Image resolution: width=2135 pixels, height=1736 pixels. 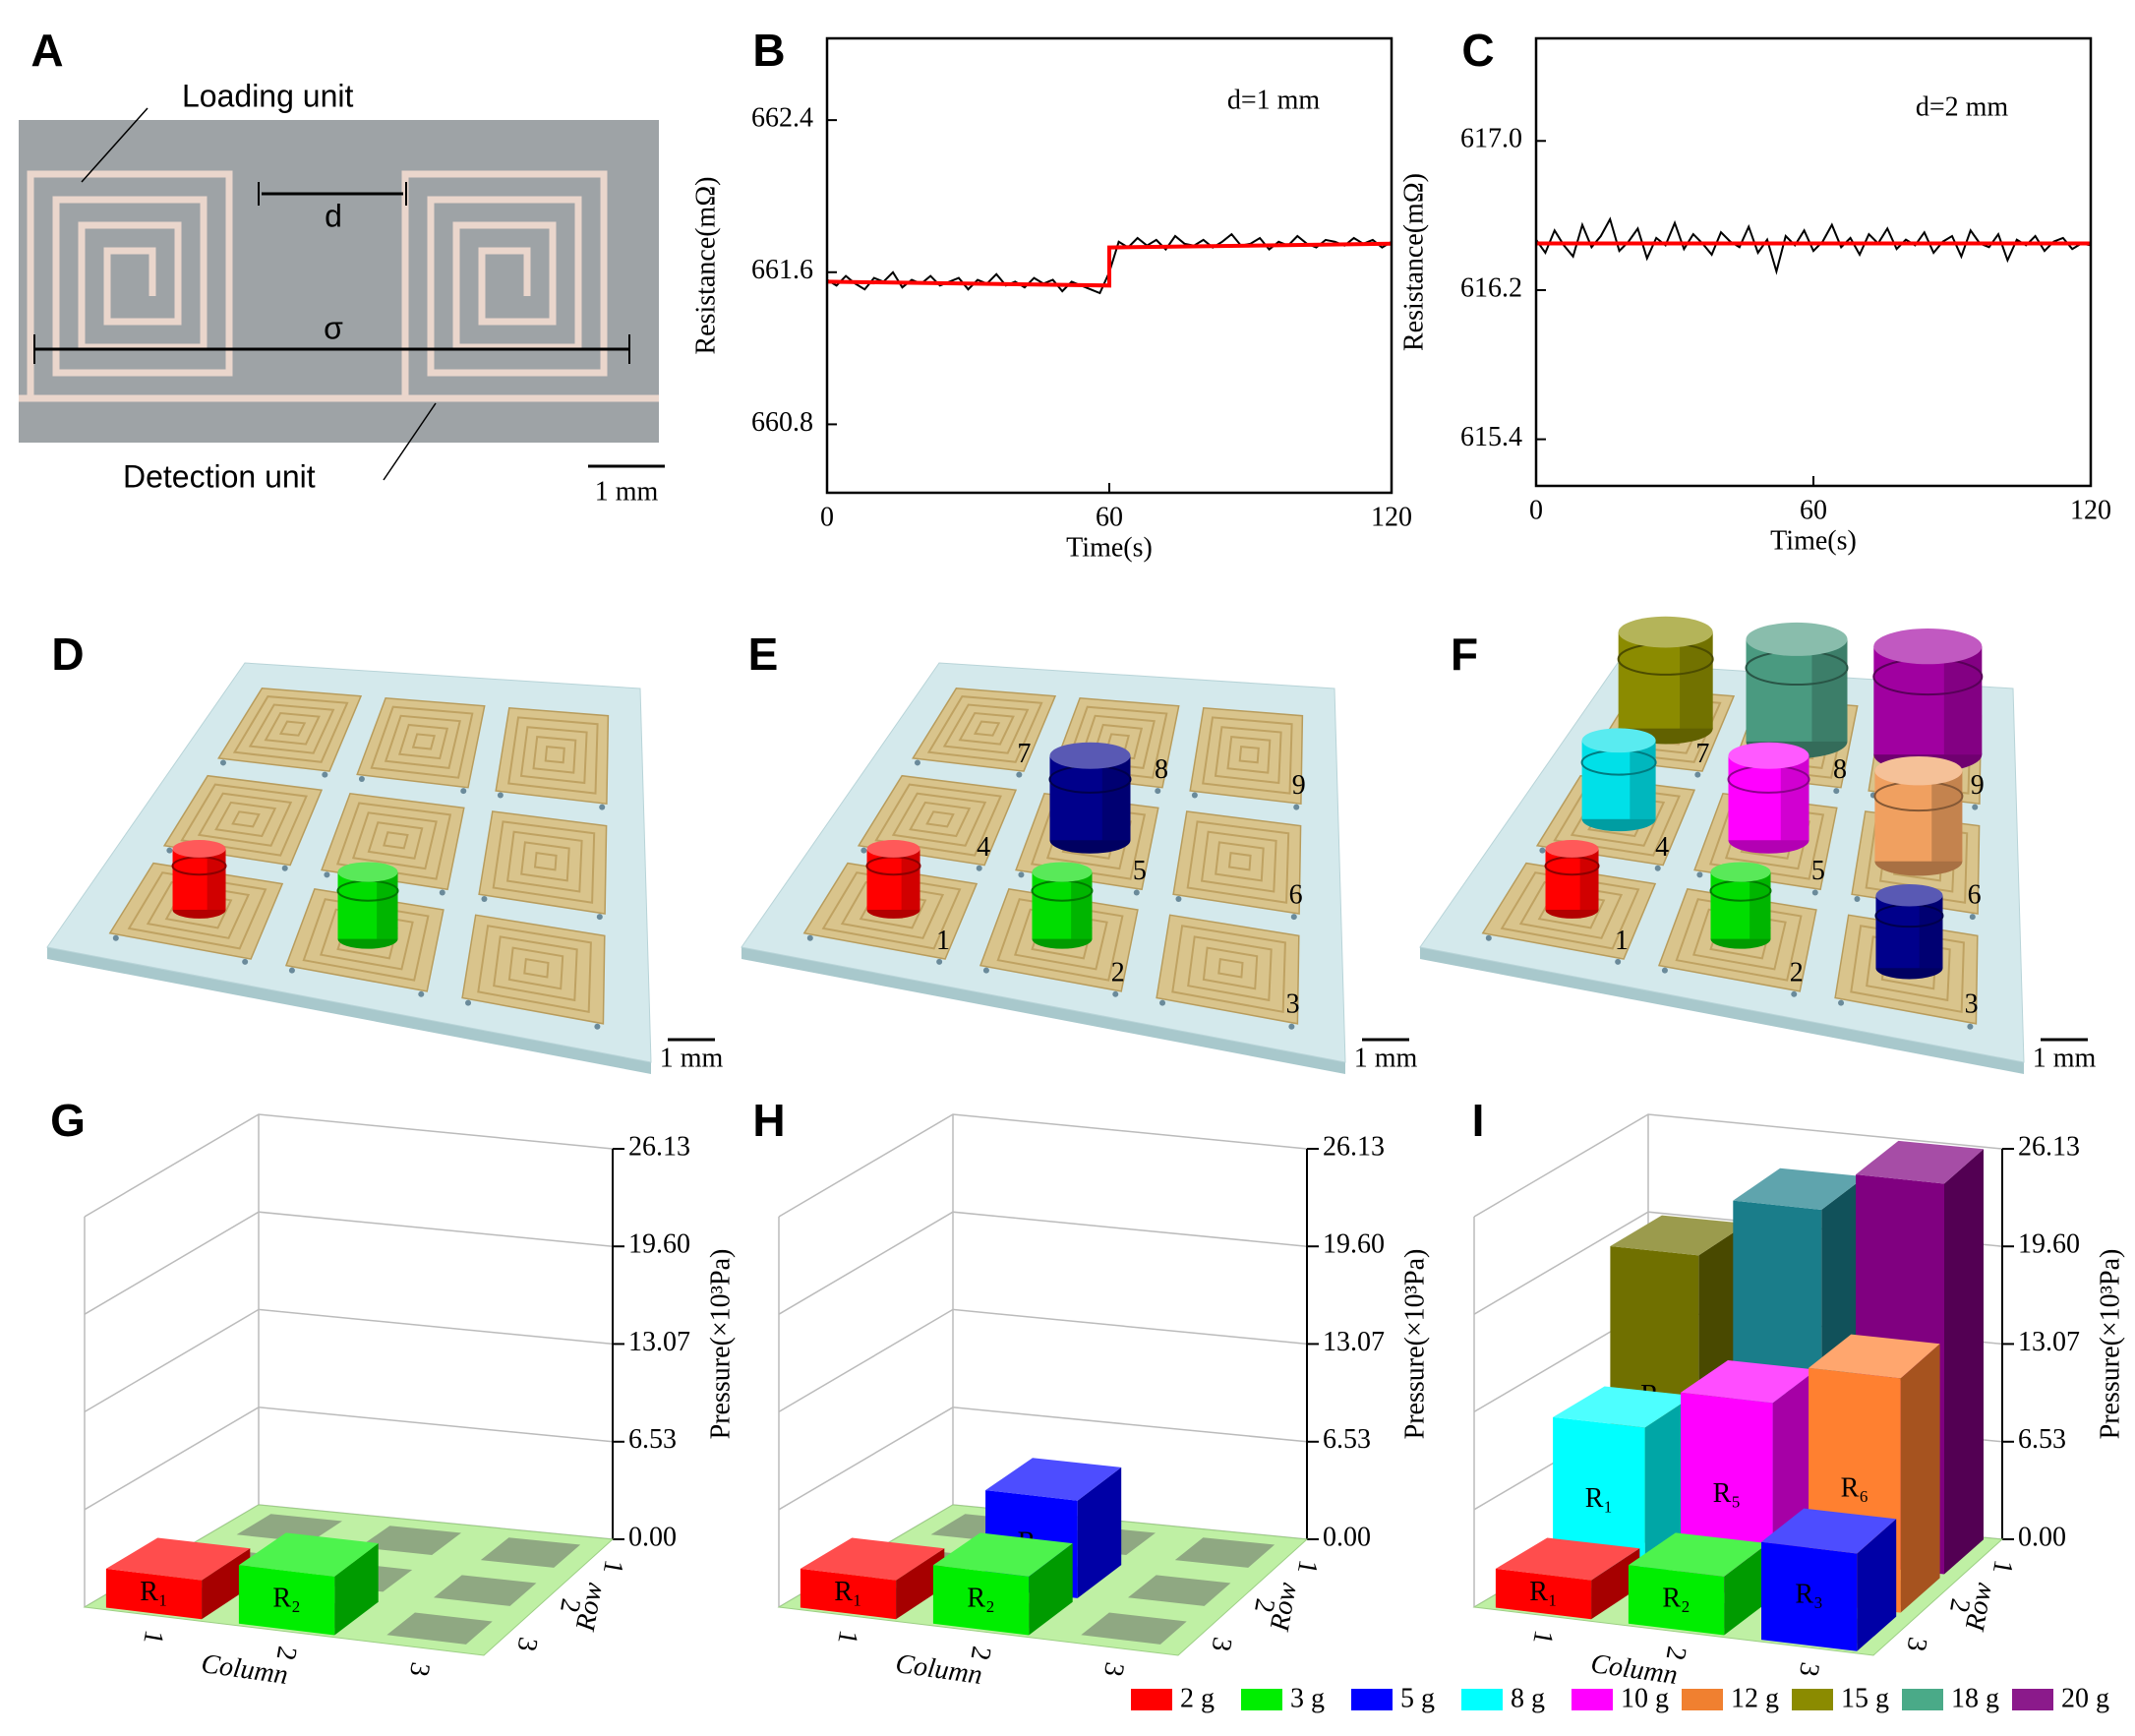 I want to click on x-tick-label: 120, so click(x=1391, y=517).